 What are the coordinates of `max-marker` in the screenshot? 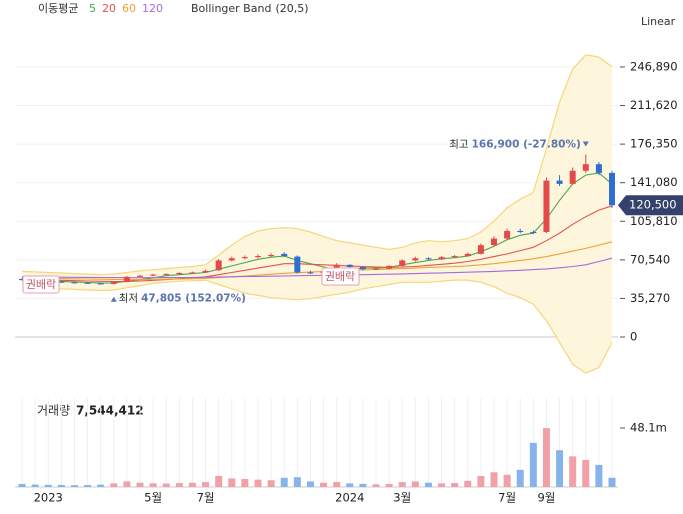 It's located at (585, 144).